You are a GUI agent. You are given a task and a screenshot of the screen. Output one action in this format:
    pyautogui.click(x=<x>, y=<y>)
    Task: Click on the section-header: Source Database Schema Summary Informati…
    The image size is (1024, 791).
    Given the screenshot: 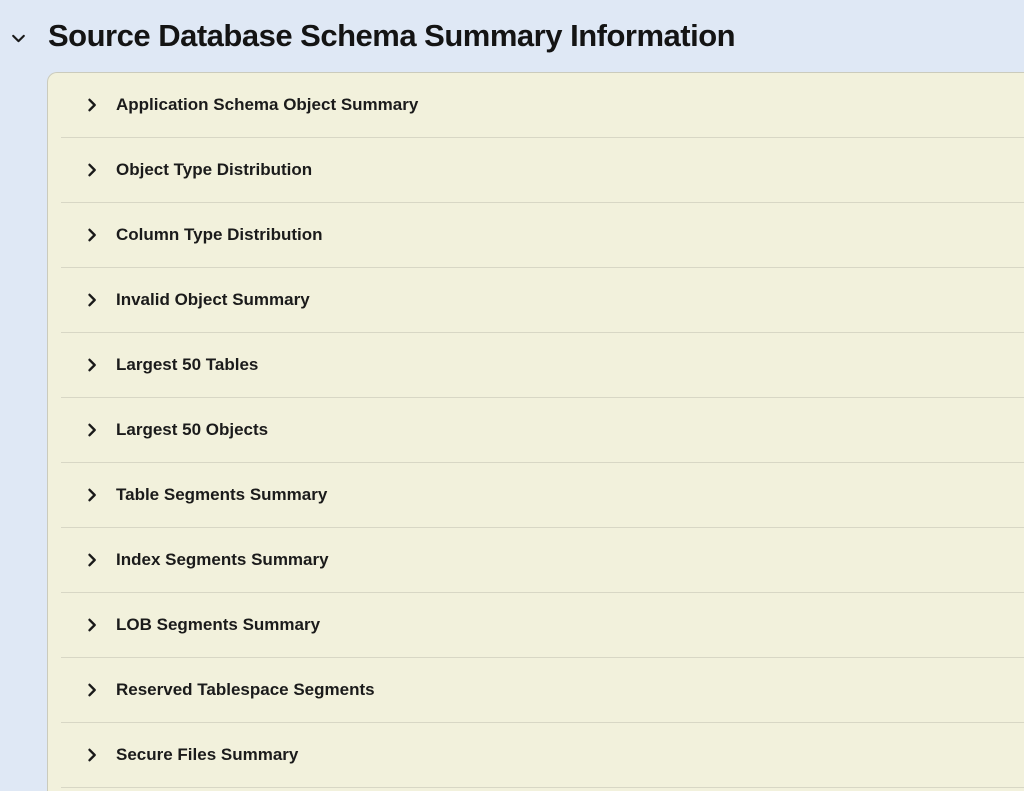 What is the action you would take?
    pyautogui.click(x=512, y=36)
    